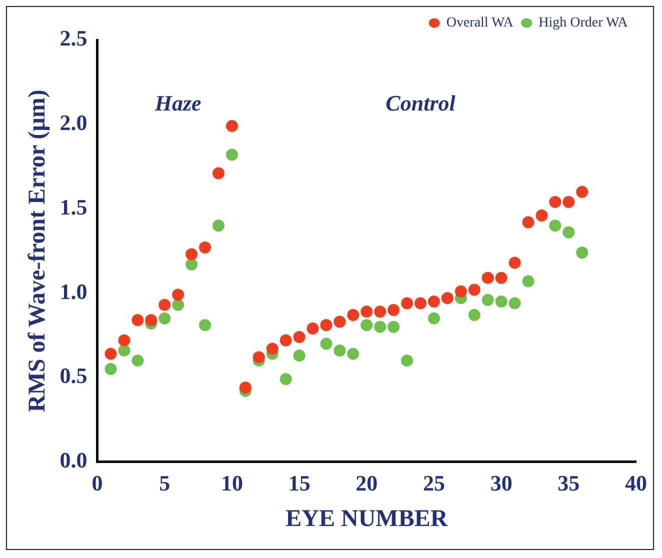 The width and height of the screenshot is (662, 558). I want to click on y-tick-label: 2.0, so click(74, 123).